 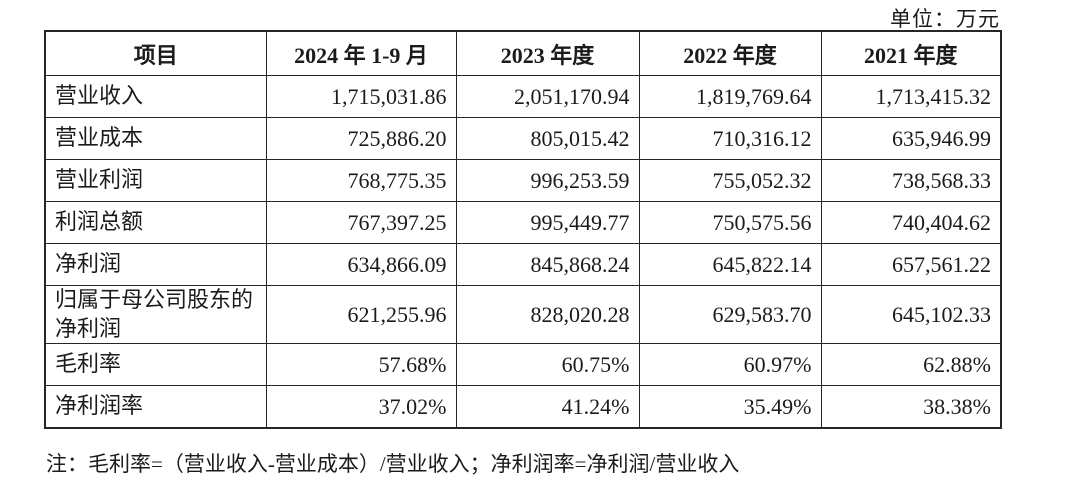 I want to click on unit-label: 单位：万元, so click(x=945, y=19).